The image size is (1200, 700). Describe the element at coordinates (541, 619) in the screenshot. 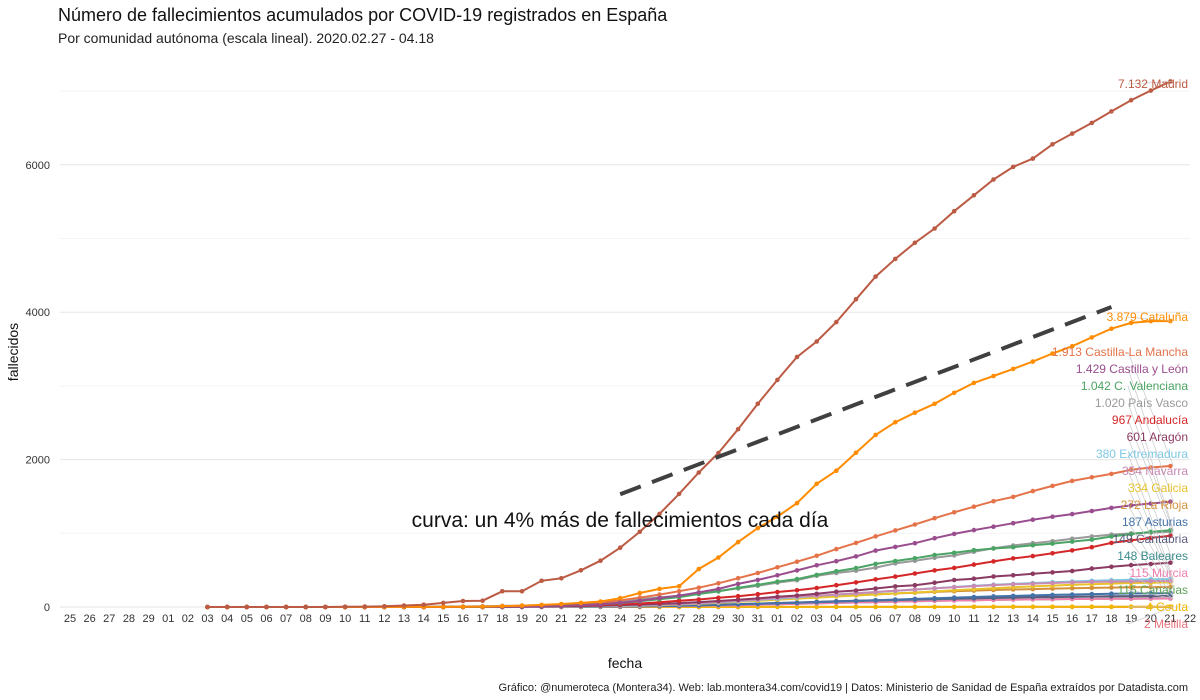

I see `x-tick-label: 20` at that location.